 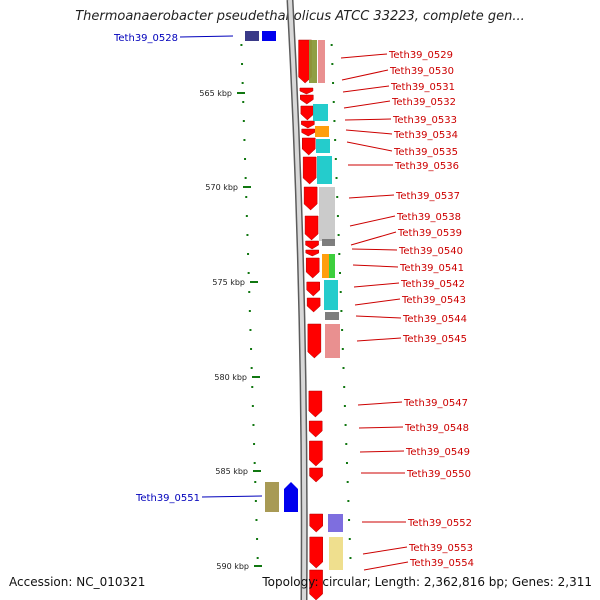 What do you see at coordinates (421, 71) in the screenshot?
I see `gene-label-text: Teth39_0530` at bounding box center [421, 71].